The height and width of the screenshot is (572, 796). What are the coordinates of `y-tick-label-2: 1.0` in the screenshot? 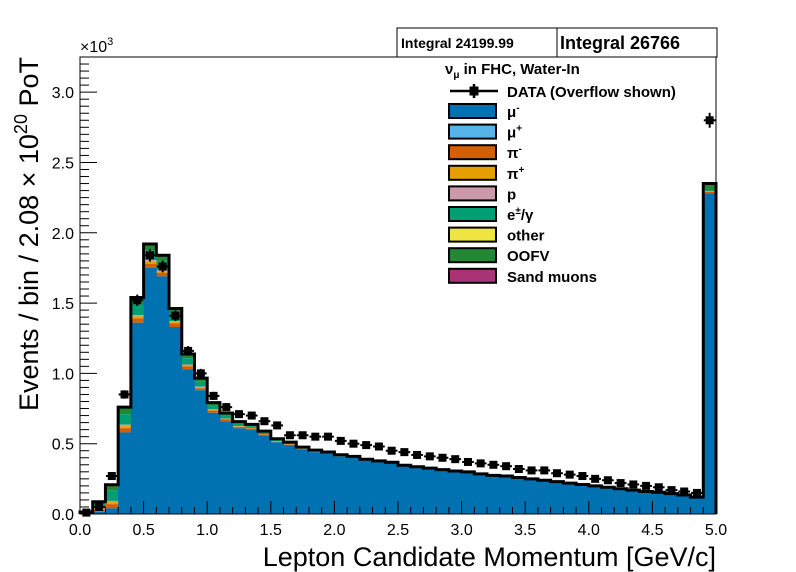 It's located at (63, 374).